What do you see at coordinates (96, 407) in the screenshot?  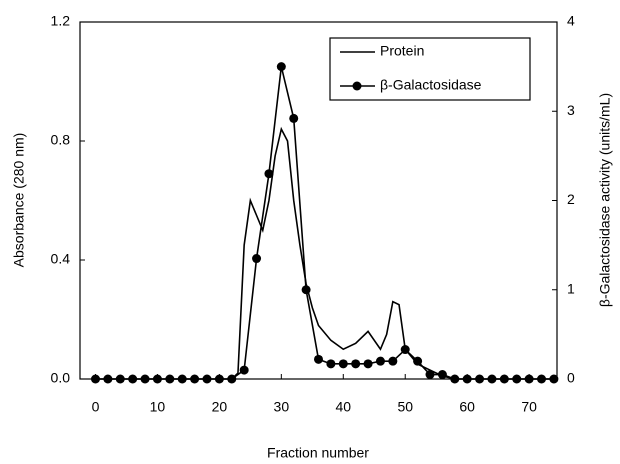 I see `x-tick-label: 0` at bounding box center [96, 407].